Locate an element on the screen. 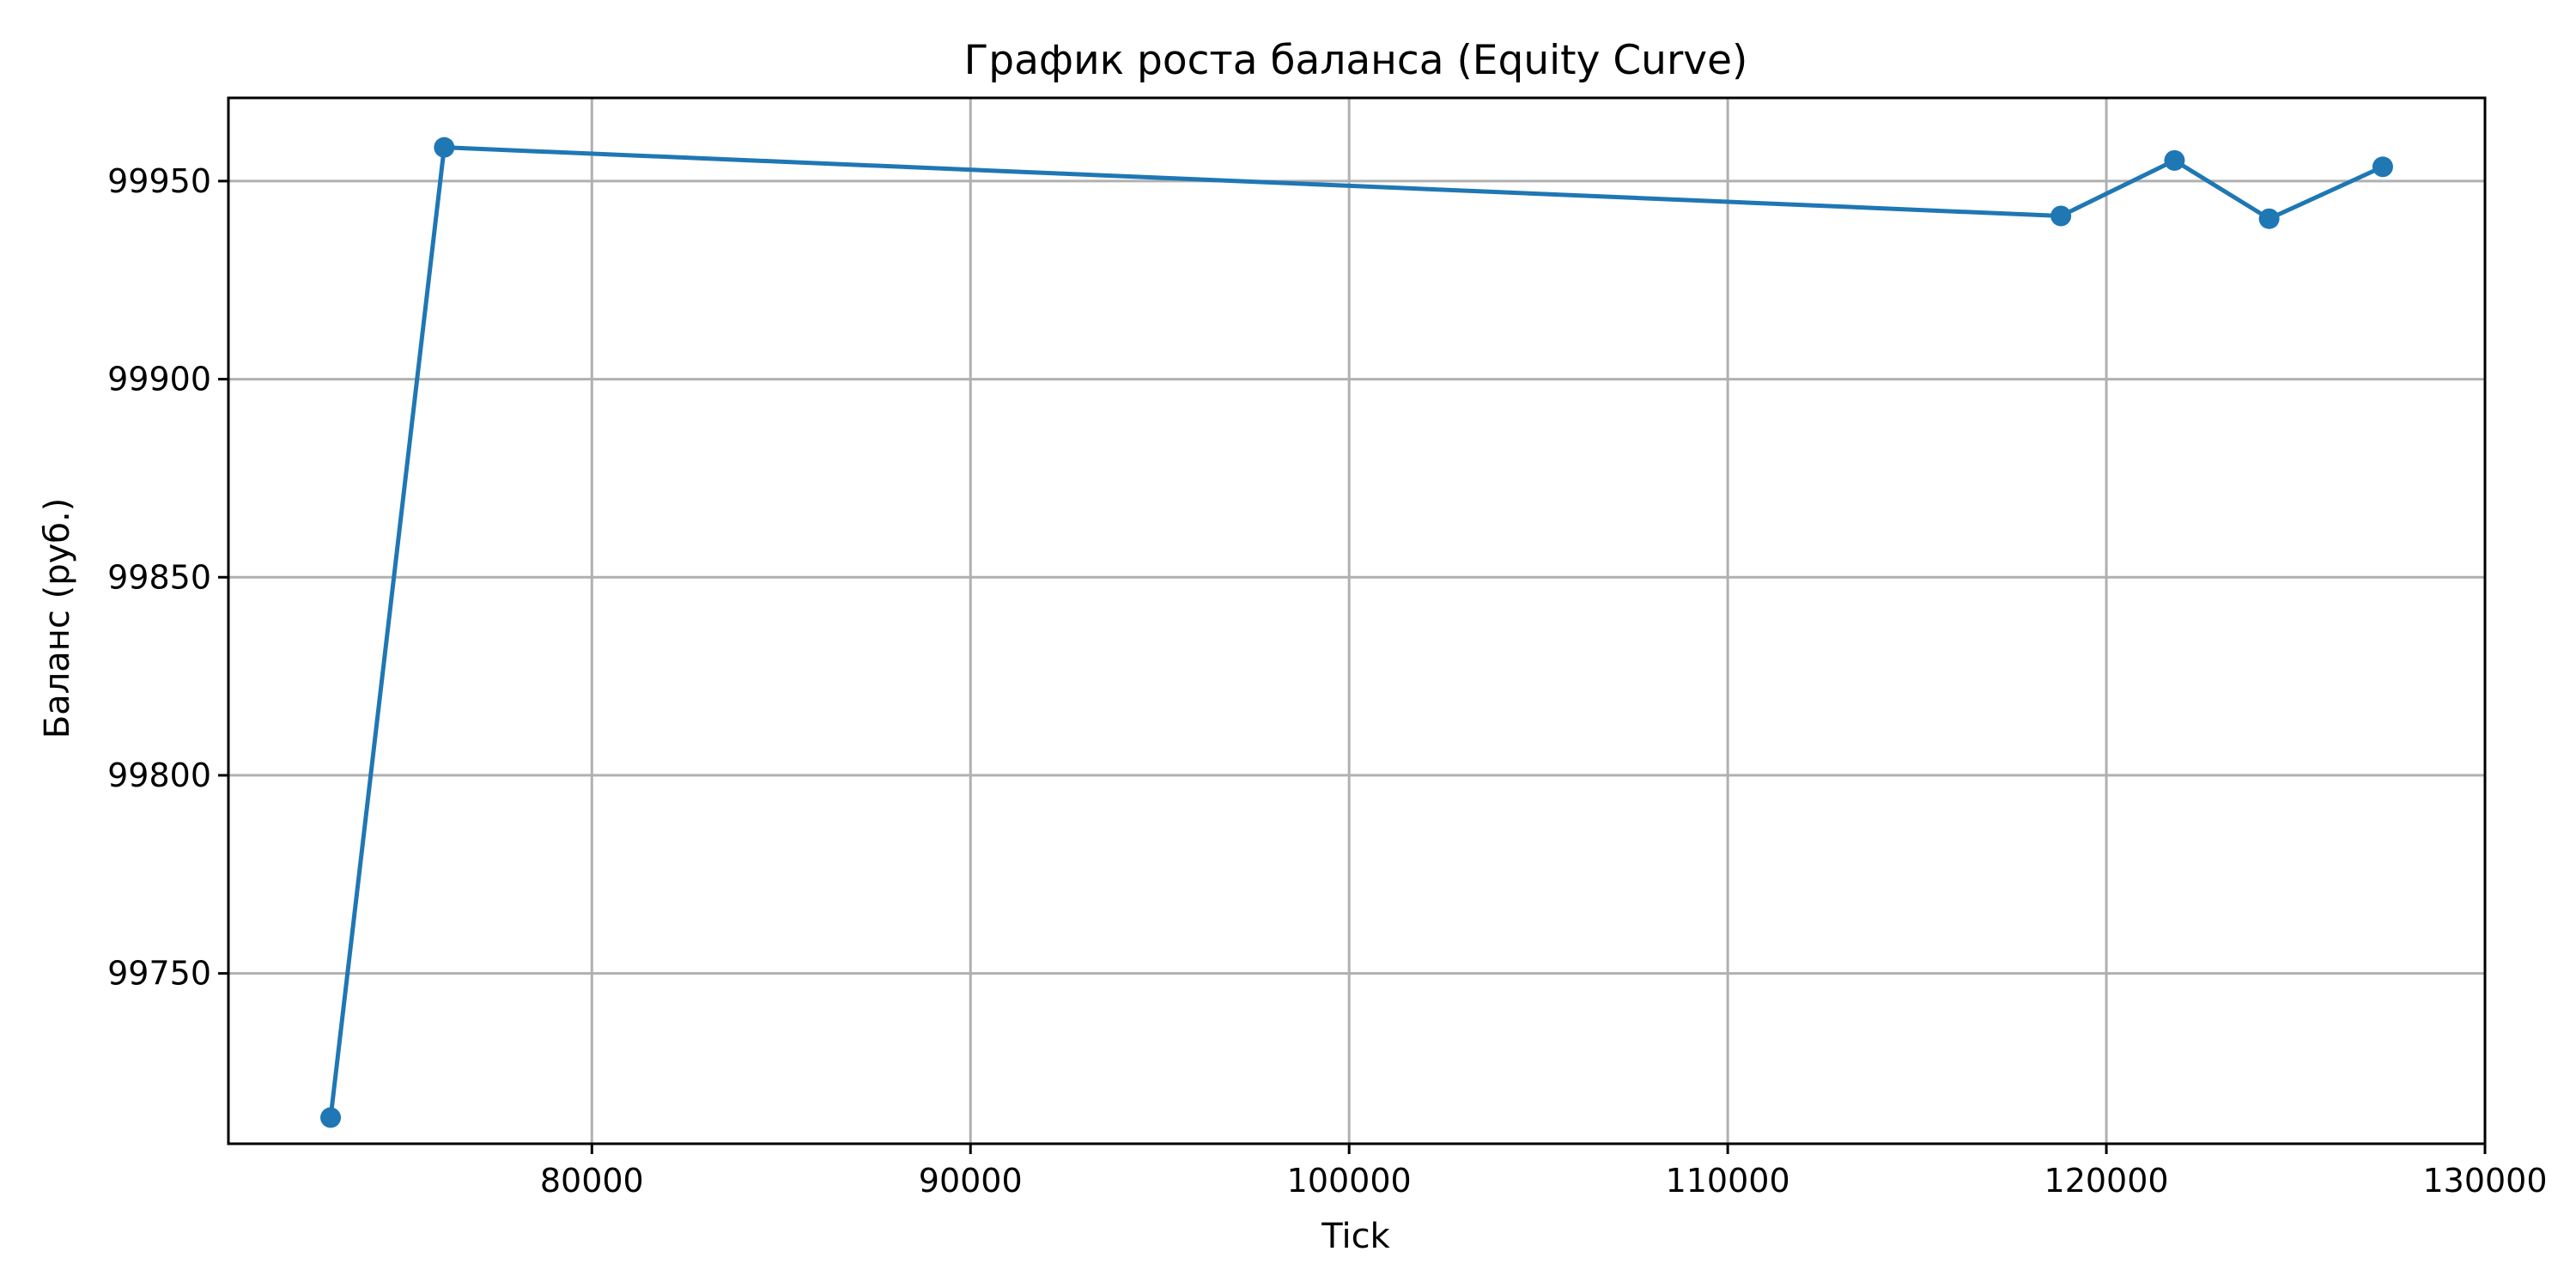  y-axis-label: Баланс (руб.) is located at coordinates (58, 618).